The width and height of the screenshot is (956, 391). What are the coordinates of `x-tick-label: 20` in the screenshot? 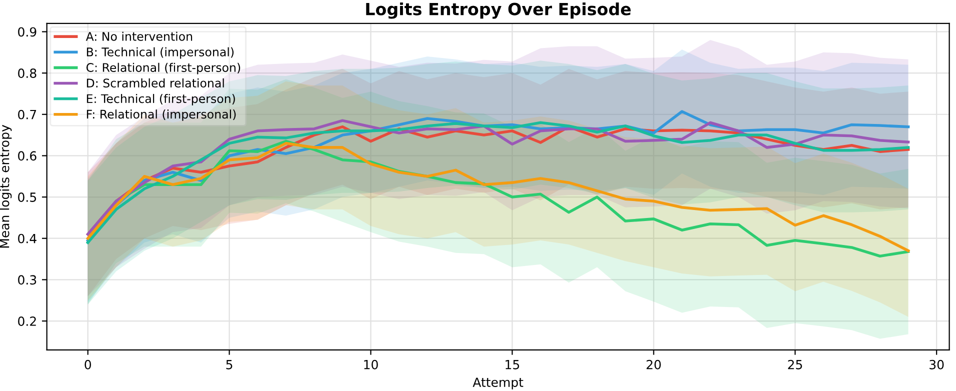 It's located at (653, 365).